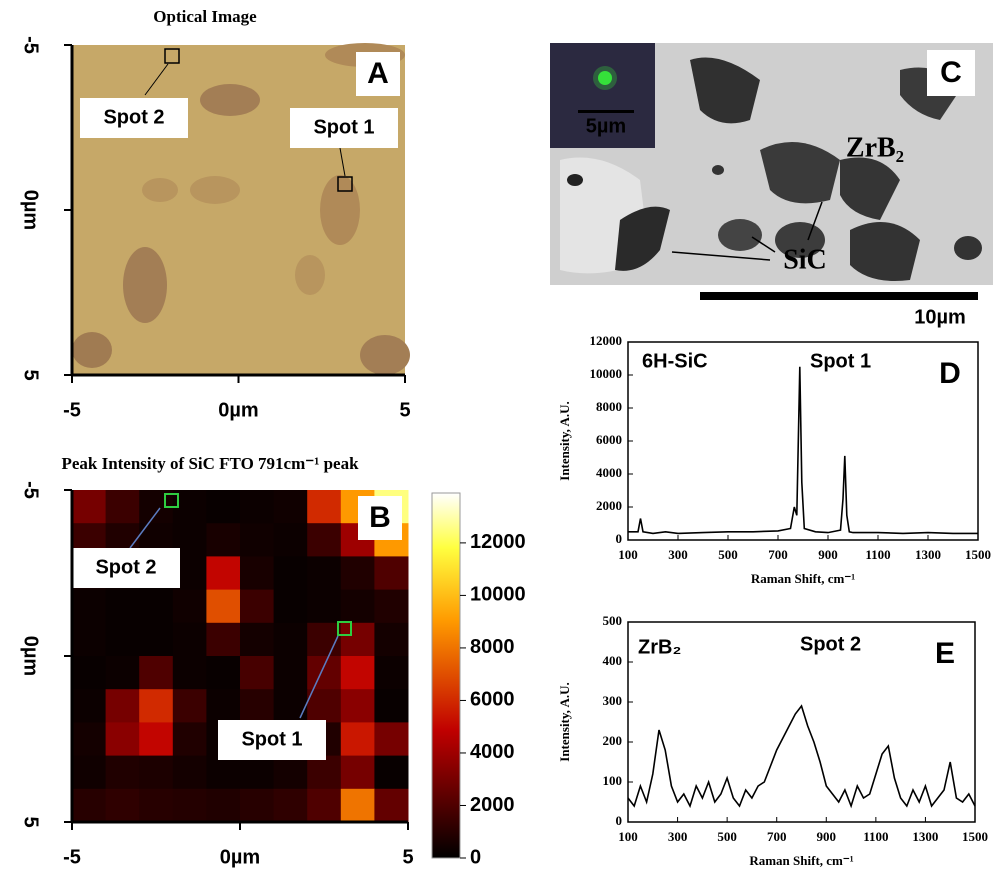 This screenshot has width=996, height=880. What do you see at coordinates (271, 739) in the screenshot?
I see `annotation: Spot 1` at bounding box center [271, 739].